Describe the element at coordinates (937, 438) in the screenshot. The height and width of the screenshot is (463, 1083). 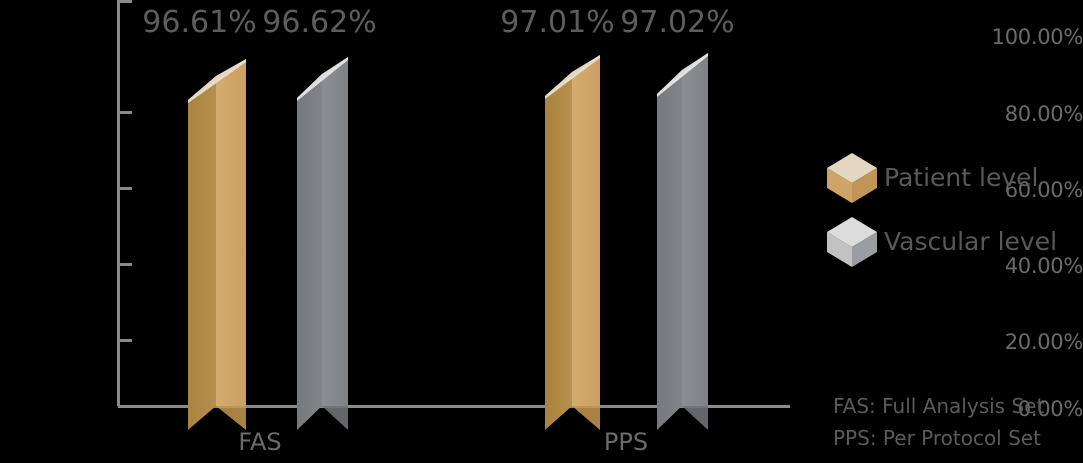
I see `footnote-pps: PPS: Per Protocol Set` at that location.